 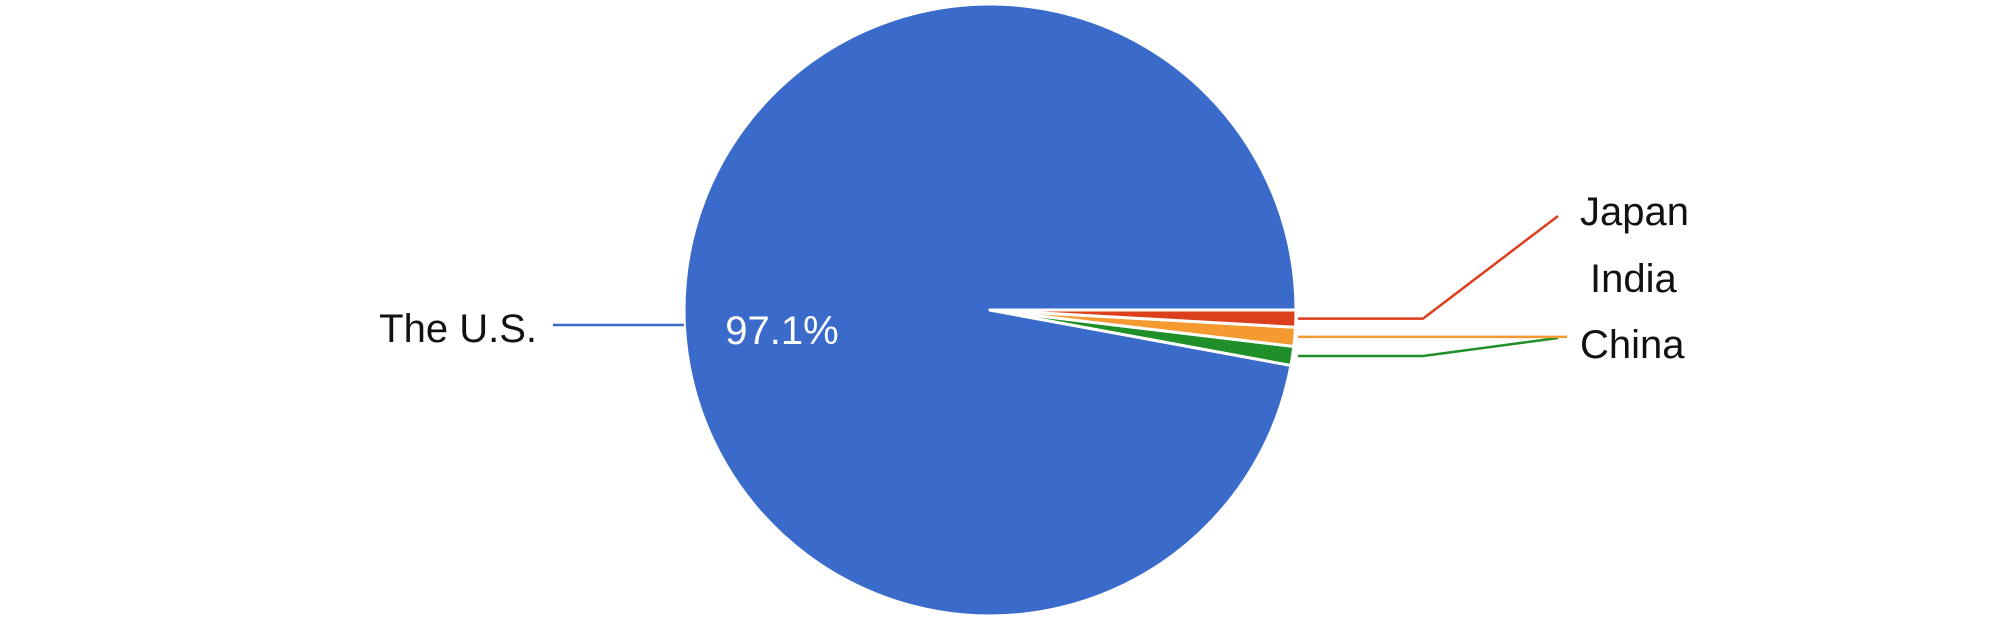 What do you see at coordinates (458, 329) in the screenshot?
I see `slice-label-the-us: The U.S.` at bounding box center [458, 329].